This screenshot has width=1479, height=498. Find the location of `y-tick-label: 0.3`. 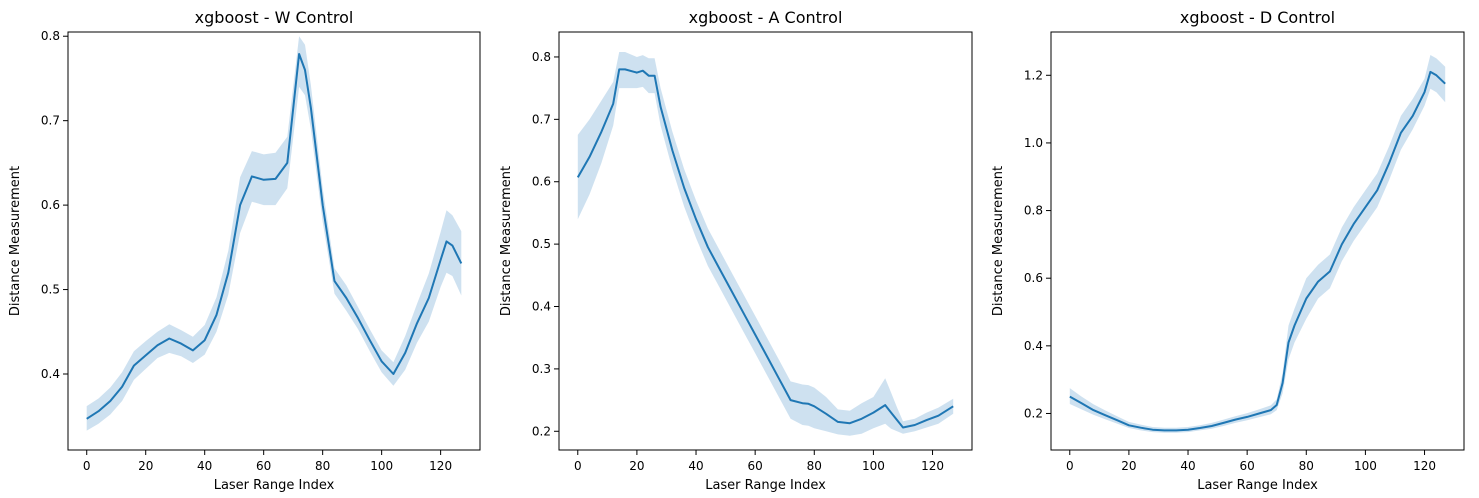

y-tick-label: 0.3 is located at coordinates (541, 369).